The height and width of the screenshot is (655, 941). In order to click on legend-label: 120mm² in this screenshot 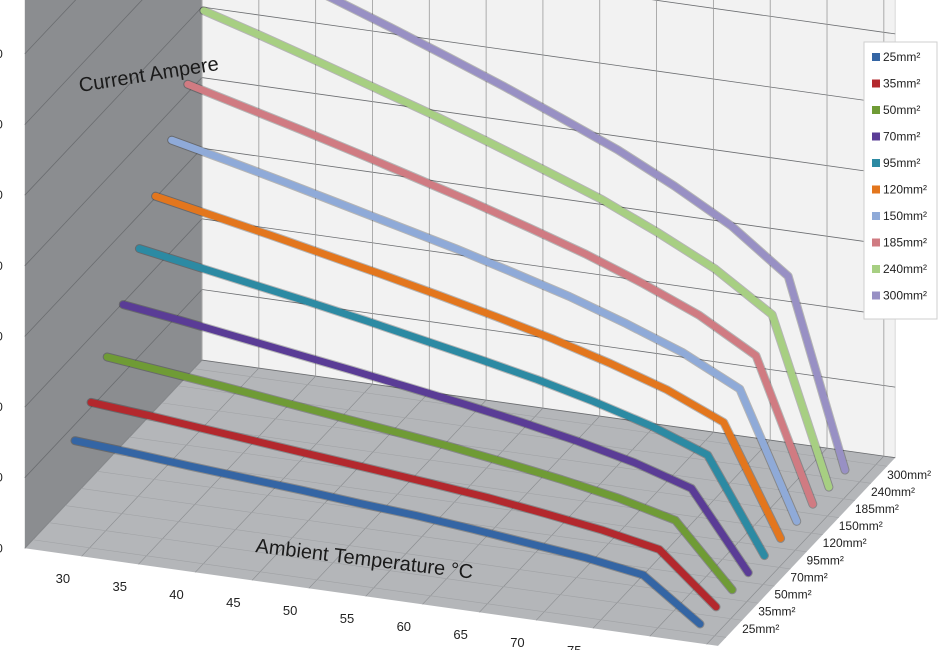, I will do `click(905, 190)`.